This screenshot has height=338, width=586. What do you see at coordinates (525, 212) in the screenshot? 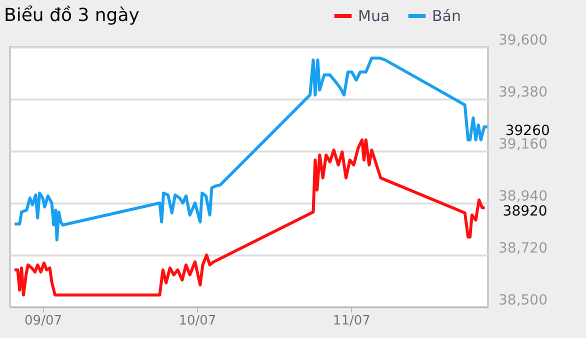
I see `annotation: 38920` at bounding box center [525, 212].